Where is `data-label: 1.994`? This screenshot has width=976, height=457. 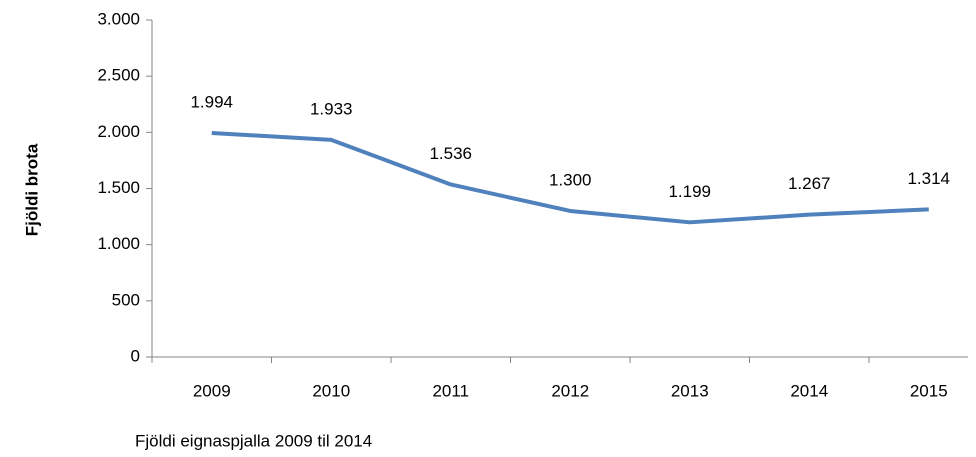
data-label: 1.994 is located at coordinates (211, 101).